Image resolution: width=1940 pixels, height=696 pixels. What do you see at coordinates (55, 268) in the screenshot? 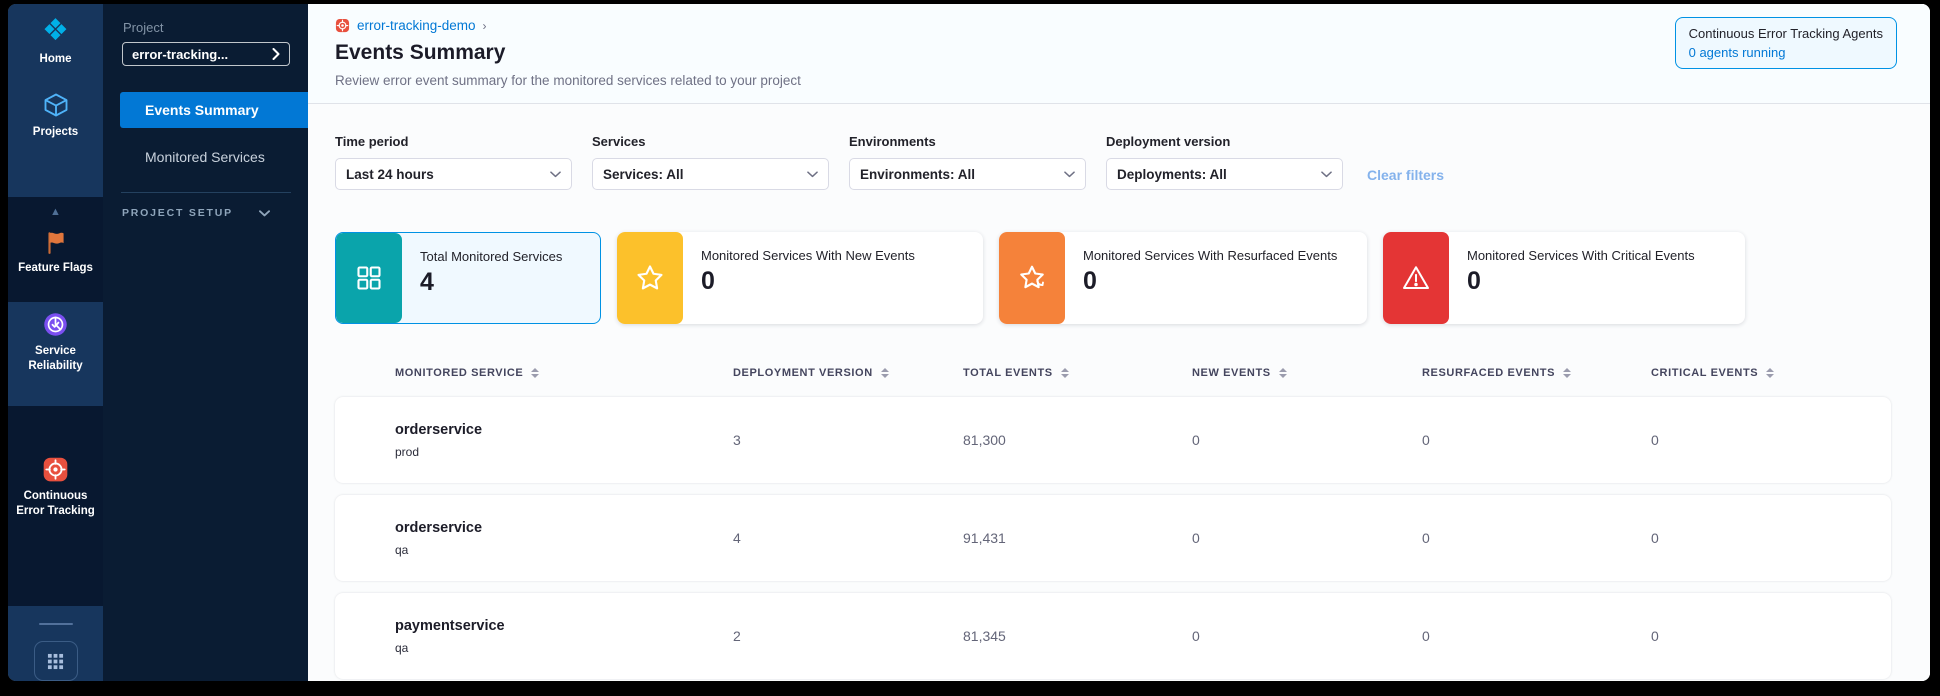
I see `sidebar-item-label: Feature Flags` at bounding box center [55, 268].